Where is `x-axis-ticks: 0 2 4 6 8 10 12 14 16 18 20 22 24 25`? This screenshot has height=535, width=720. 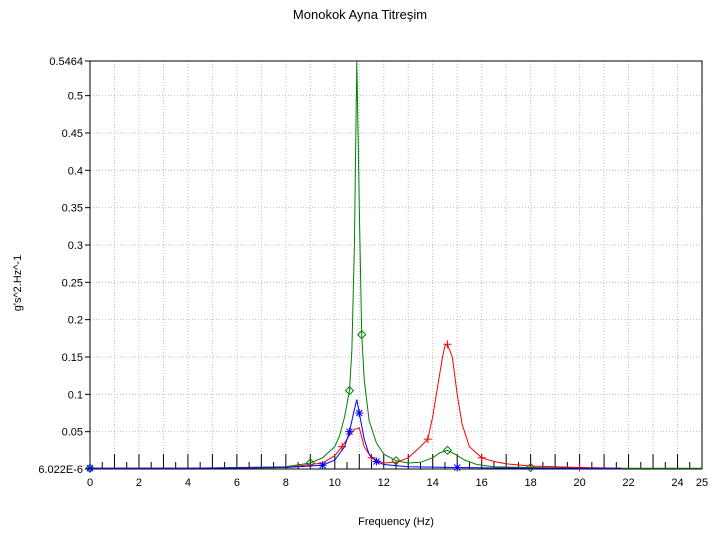
x-axis-ticks: 0 2 4 6 8 10 12 14 16 18 20 22 24 25 is located at coordinates (397, 471).